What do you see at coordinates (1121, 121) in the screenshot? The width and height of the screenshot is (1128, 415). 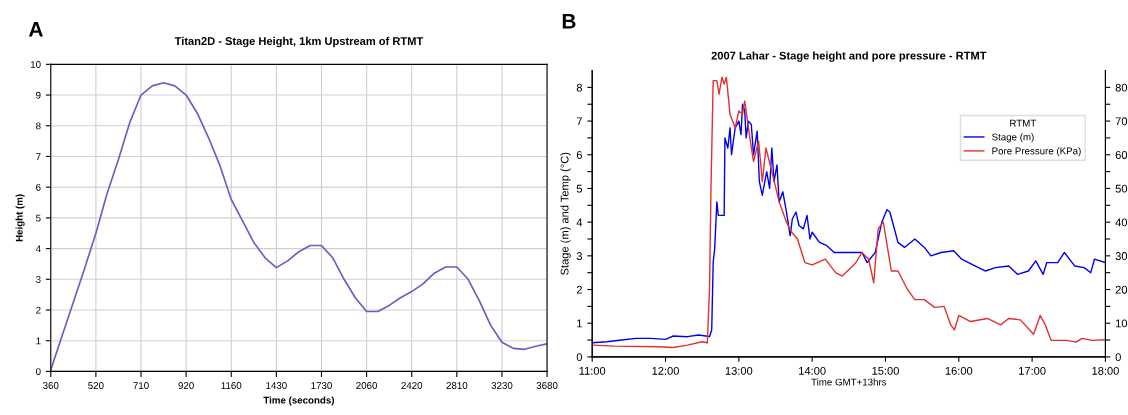 I see `y2-tick-label: 70` at bounding box center [1121, 121].